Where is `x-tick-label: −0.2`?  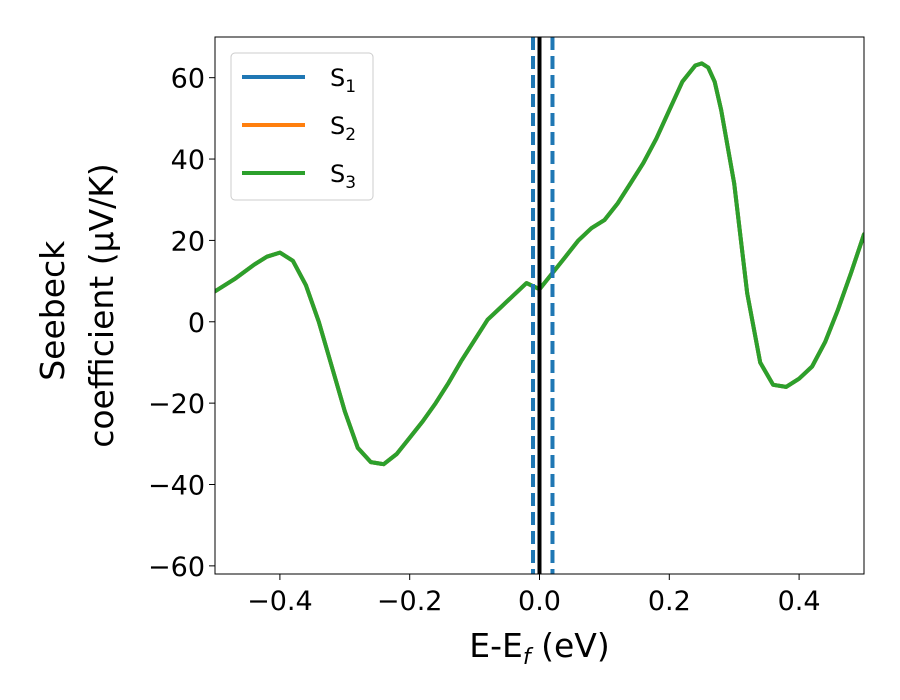 x-tick-label: −0.2 is located at coordinates (410, 601).